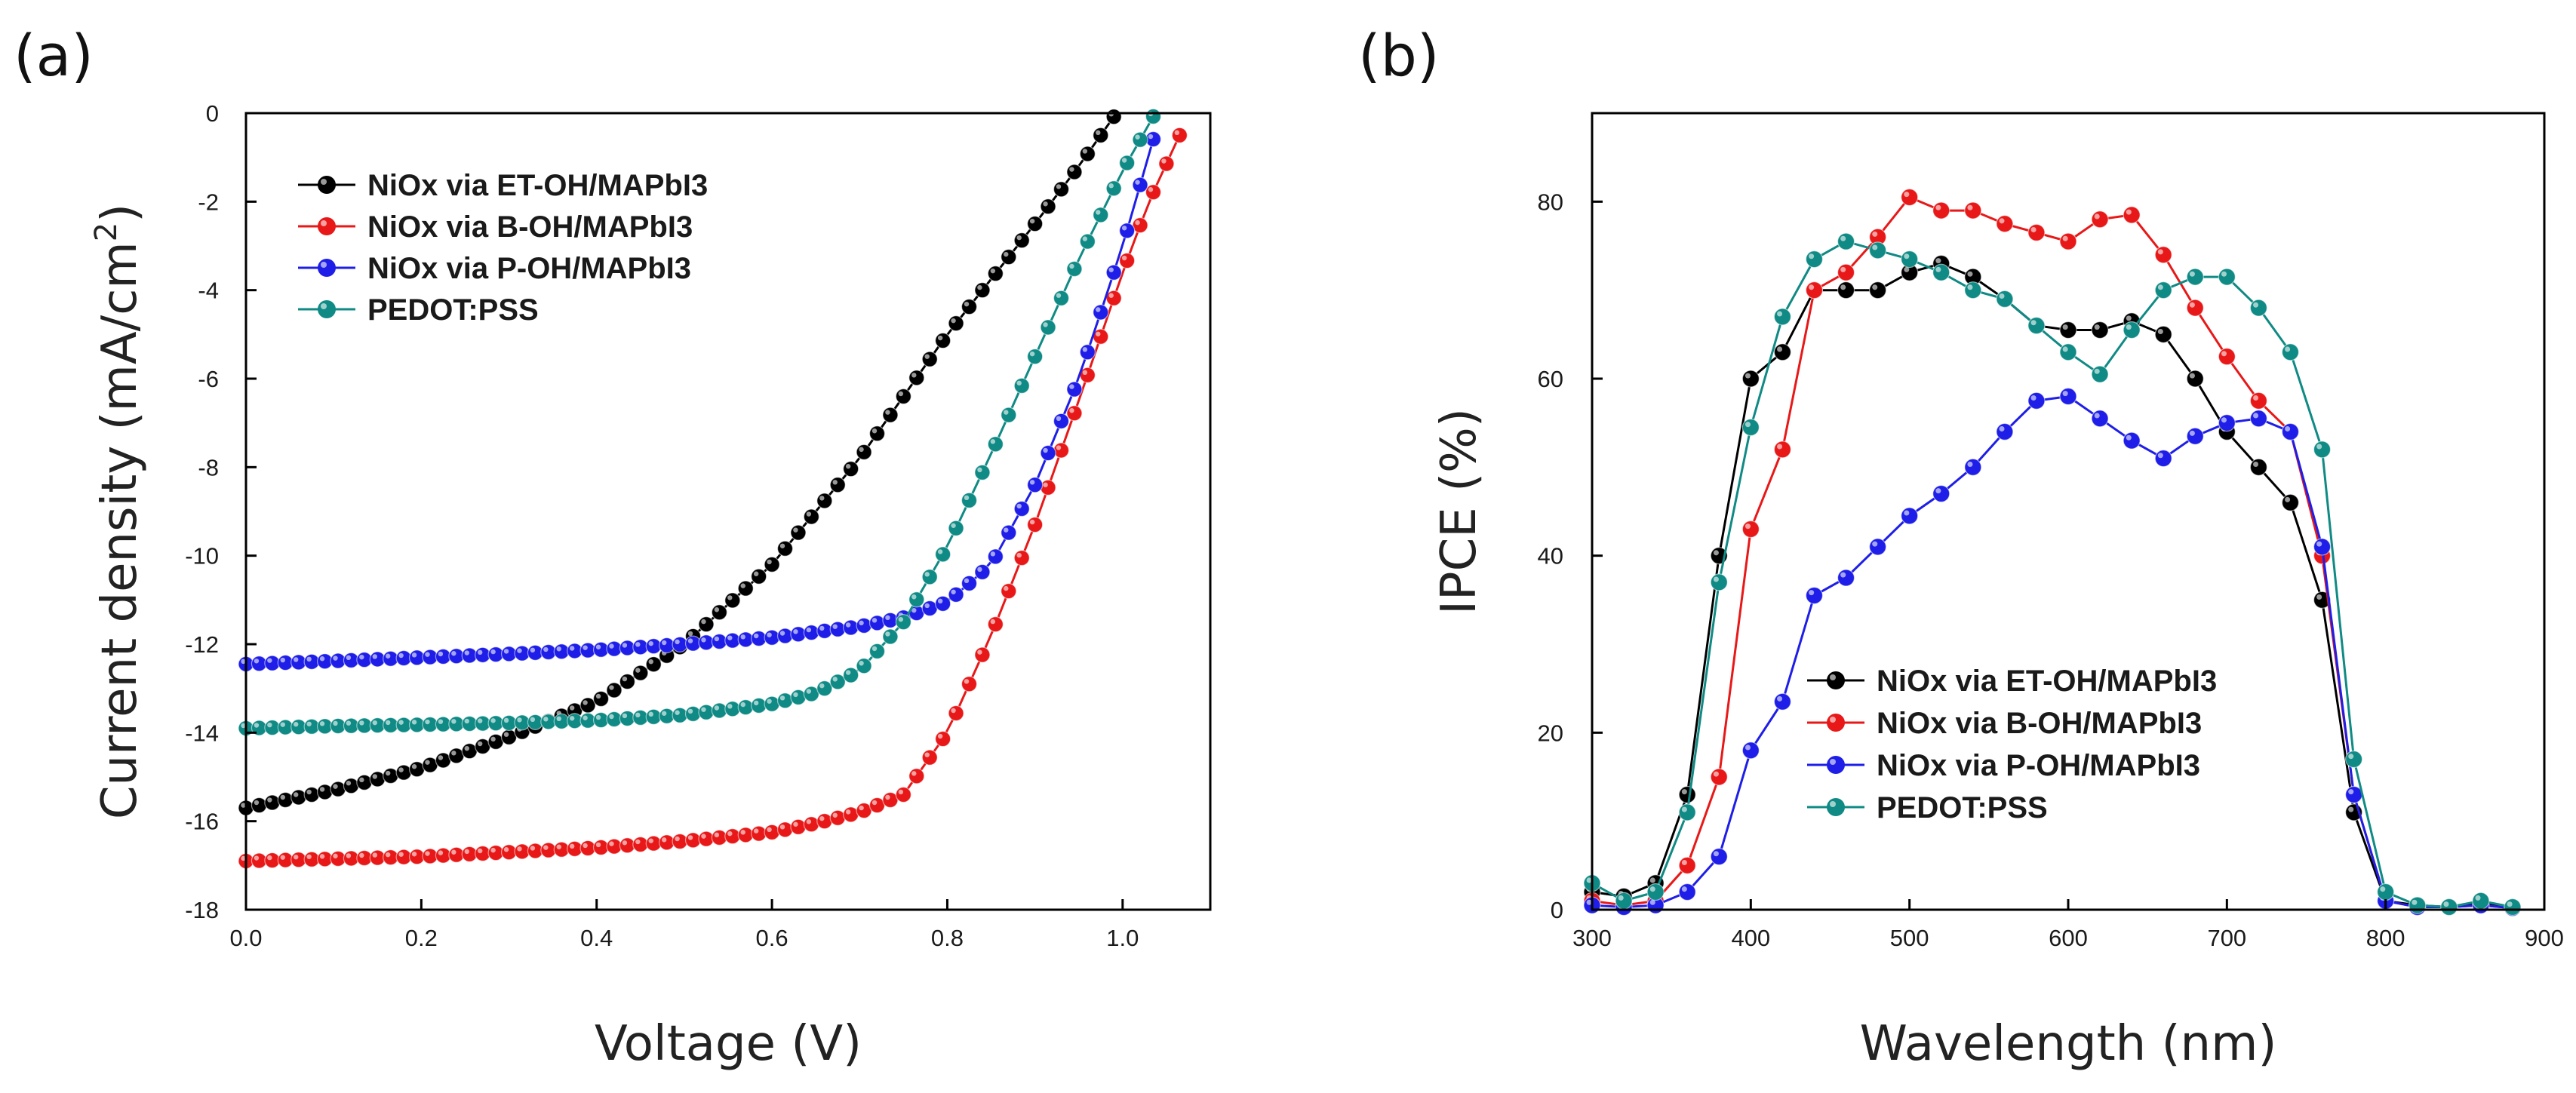 This screenshot has width=2576, height=1093. I want to click on panel-a-legend-entry-niox-via-et-oh-mapbi3-marker, so click(327, 185).